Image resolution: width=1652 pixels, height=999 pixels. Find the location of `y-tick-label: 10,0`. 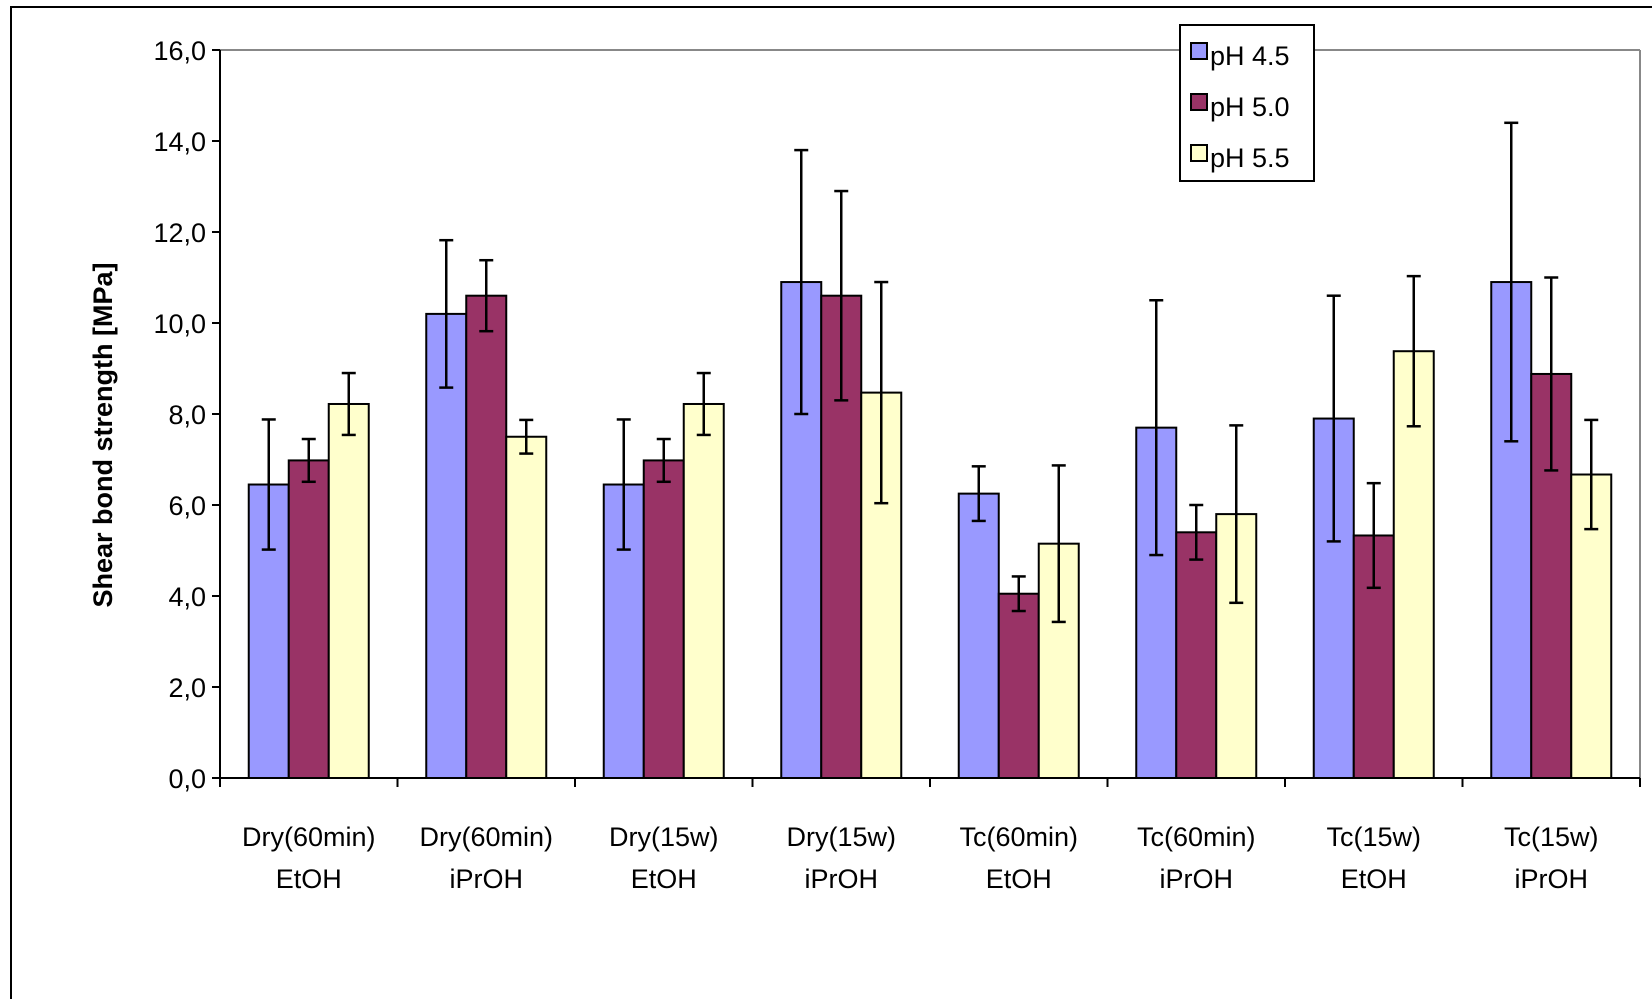

y-tick-label: 10,0 is located at coordinates (179, 324).